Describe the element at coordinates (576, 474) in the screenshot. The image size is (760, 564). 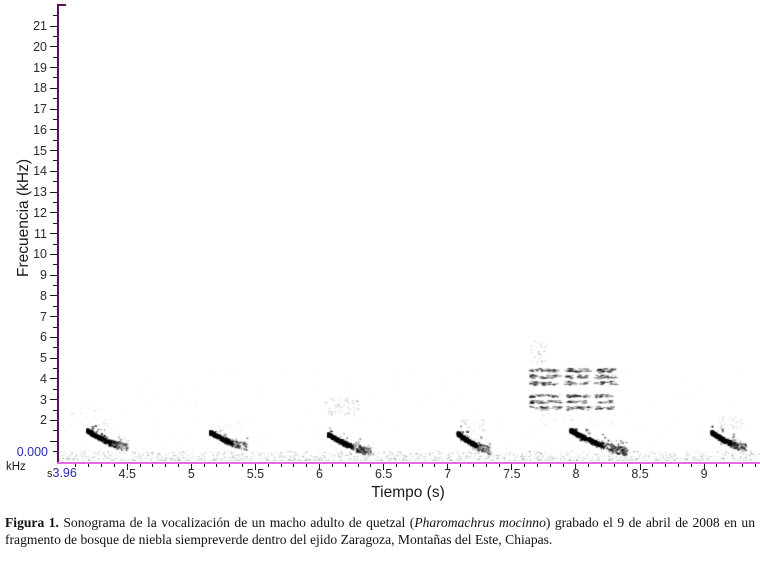
I see `x-tick-label: 8` at that location.